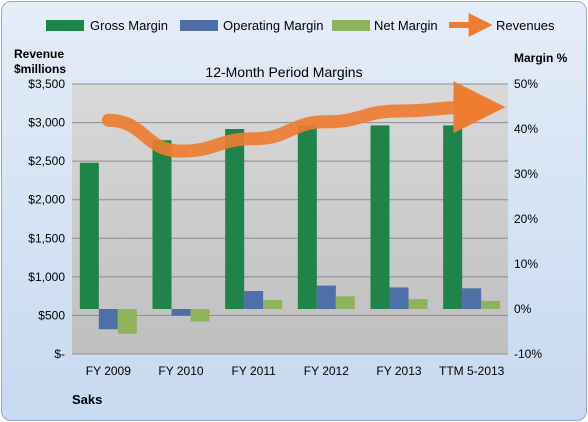 The width and height of the screenshot is (588, 422). Describe the element at coordinates (46, 84) in the screenshot. I see `left-tick-label: $3,500` at that location.